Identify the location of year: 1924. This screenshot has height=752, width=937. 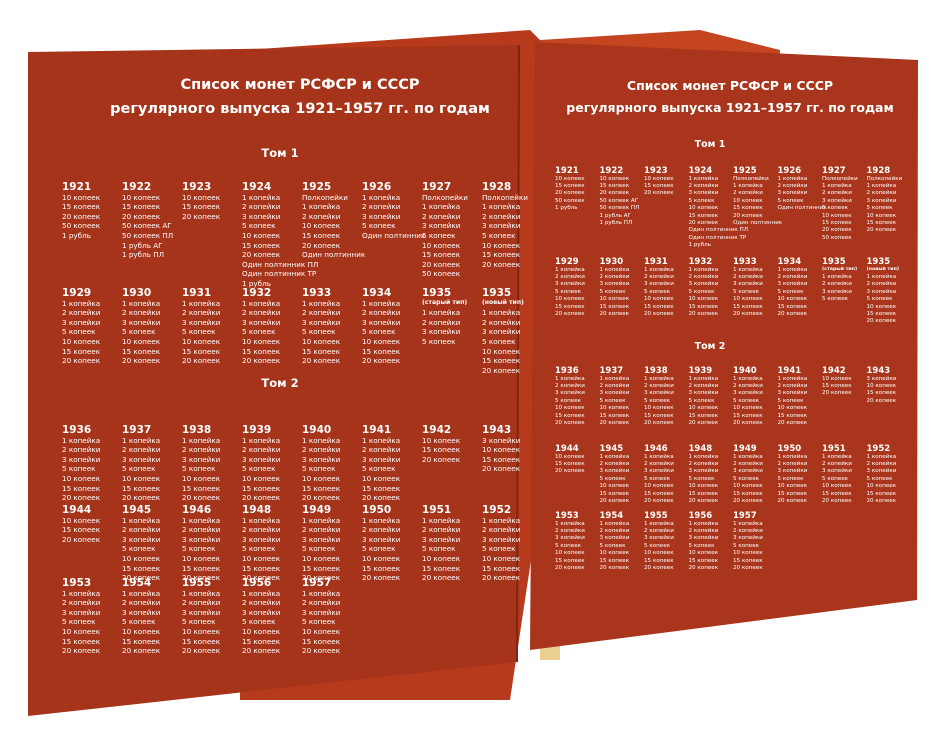
(700, 171).